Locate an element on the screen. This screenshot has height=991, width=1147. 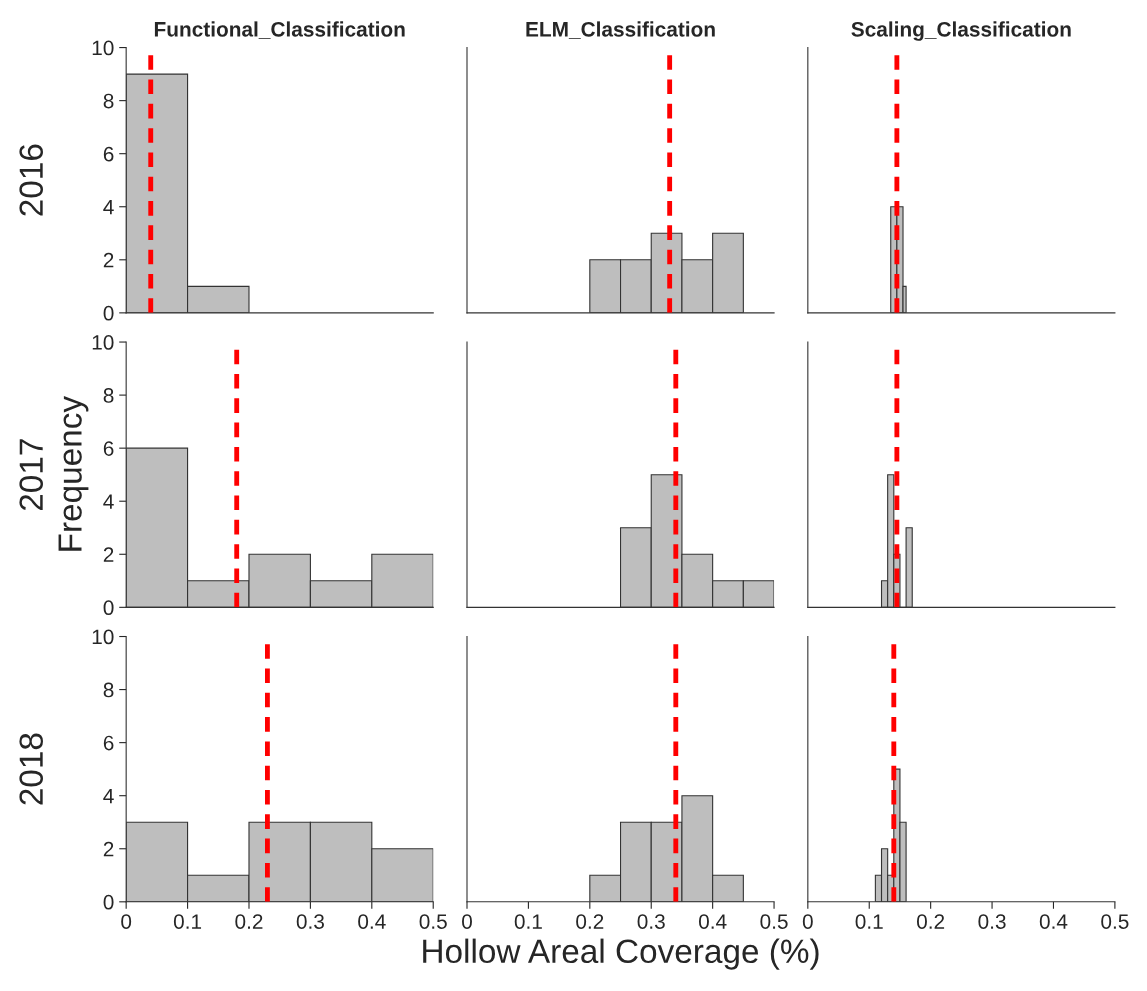
chart-title: Scaling_Classification is located at coordinates (961, 31).